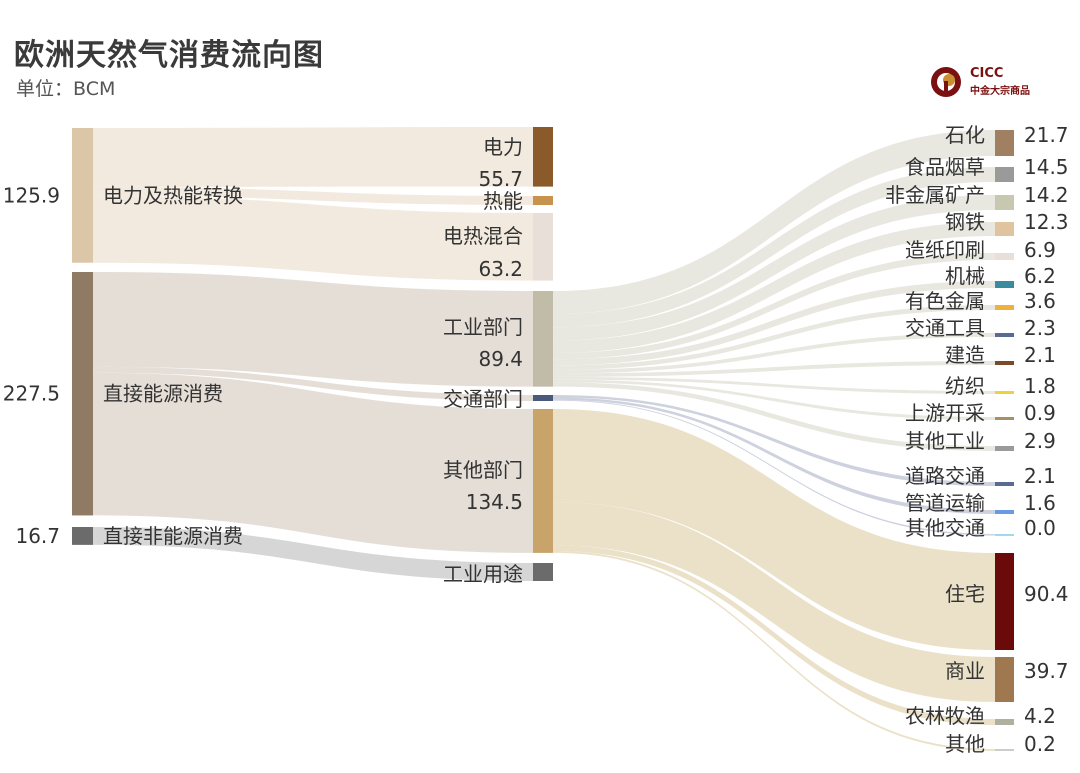 The width and height of the screenshot is (1080, 773). Describe the element at coordinates (82, 536) in the screenshot. I see `node-s_nonenergy` at that location.